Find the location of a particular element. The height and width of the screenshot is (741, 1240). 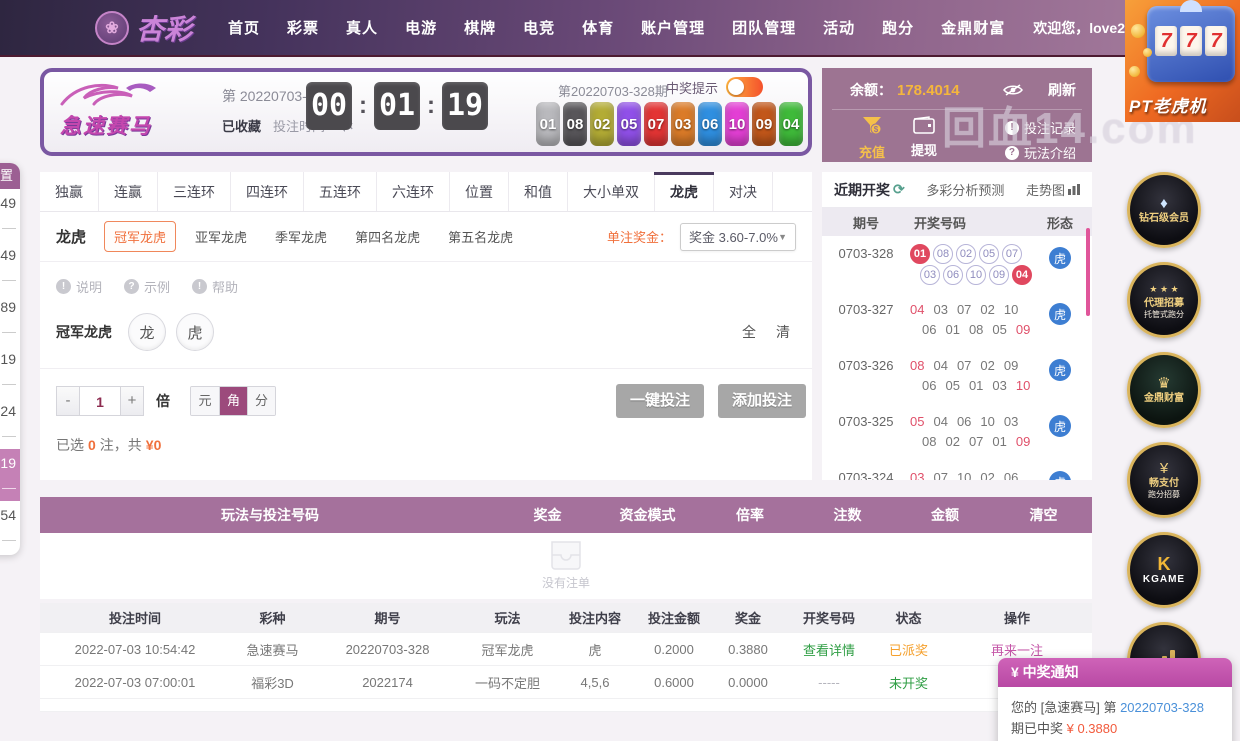

draw-number: 05 is located at coordinates (989, 254).